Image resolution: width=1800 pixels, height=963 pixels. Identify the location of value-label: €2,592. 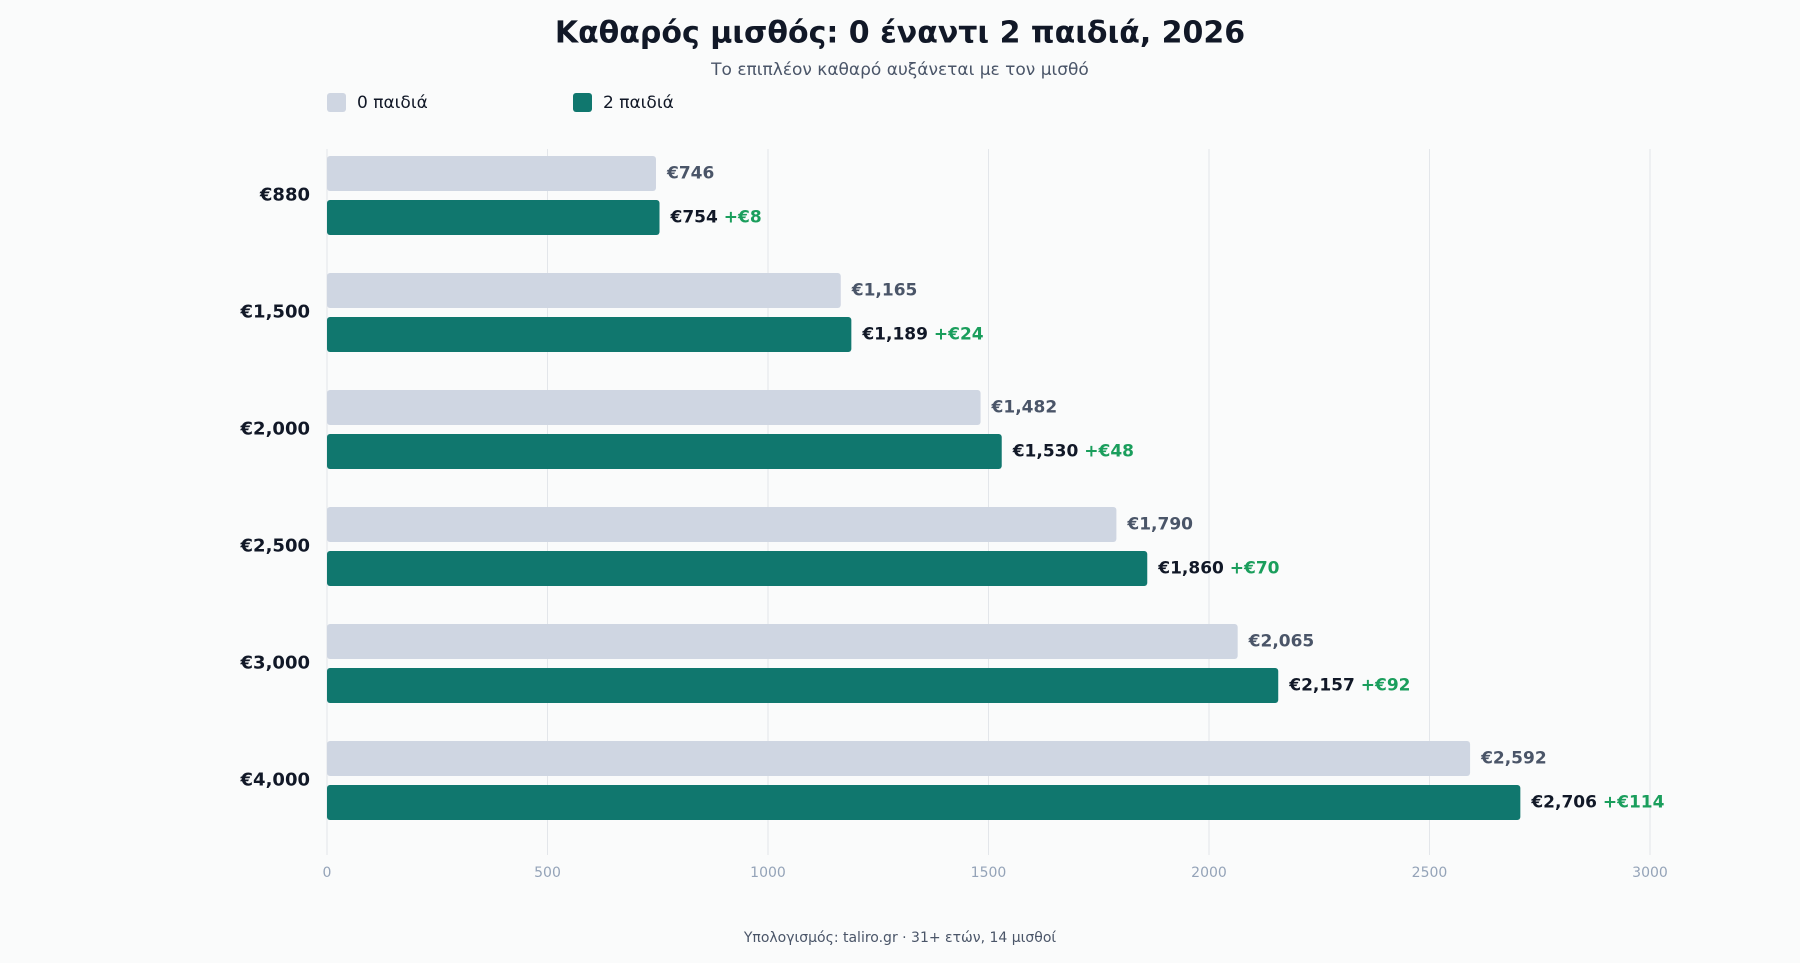
(1513, 759).